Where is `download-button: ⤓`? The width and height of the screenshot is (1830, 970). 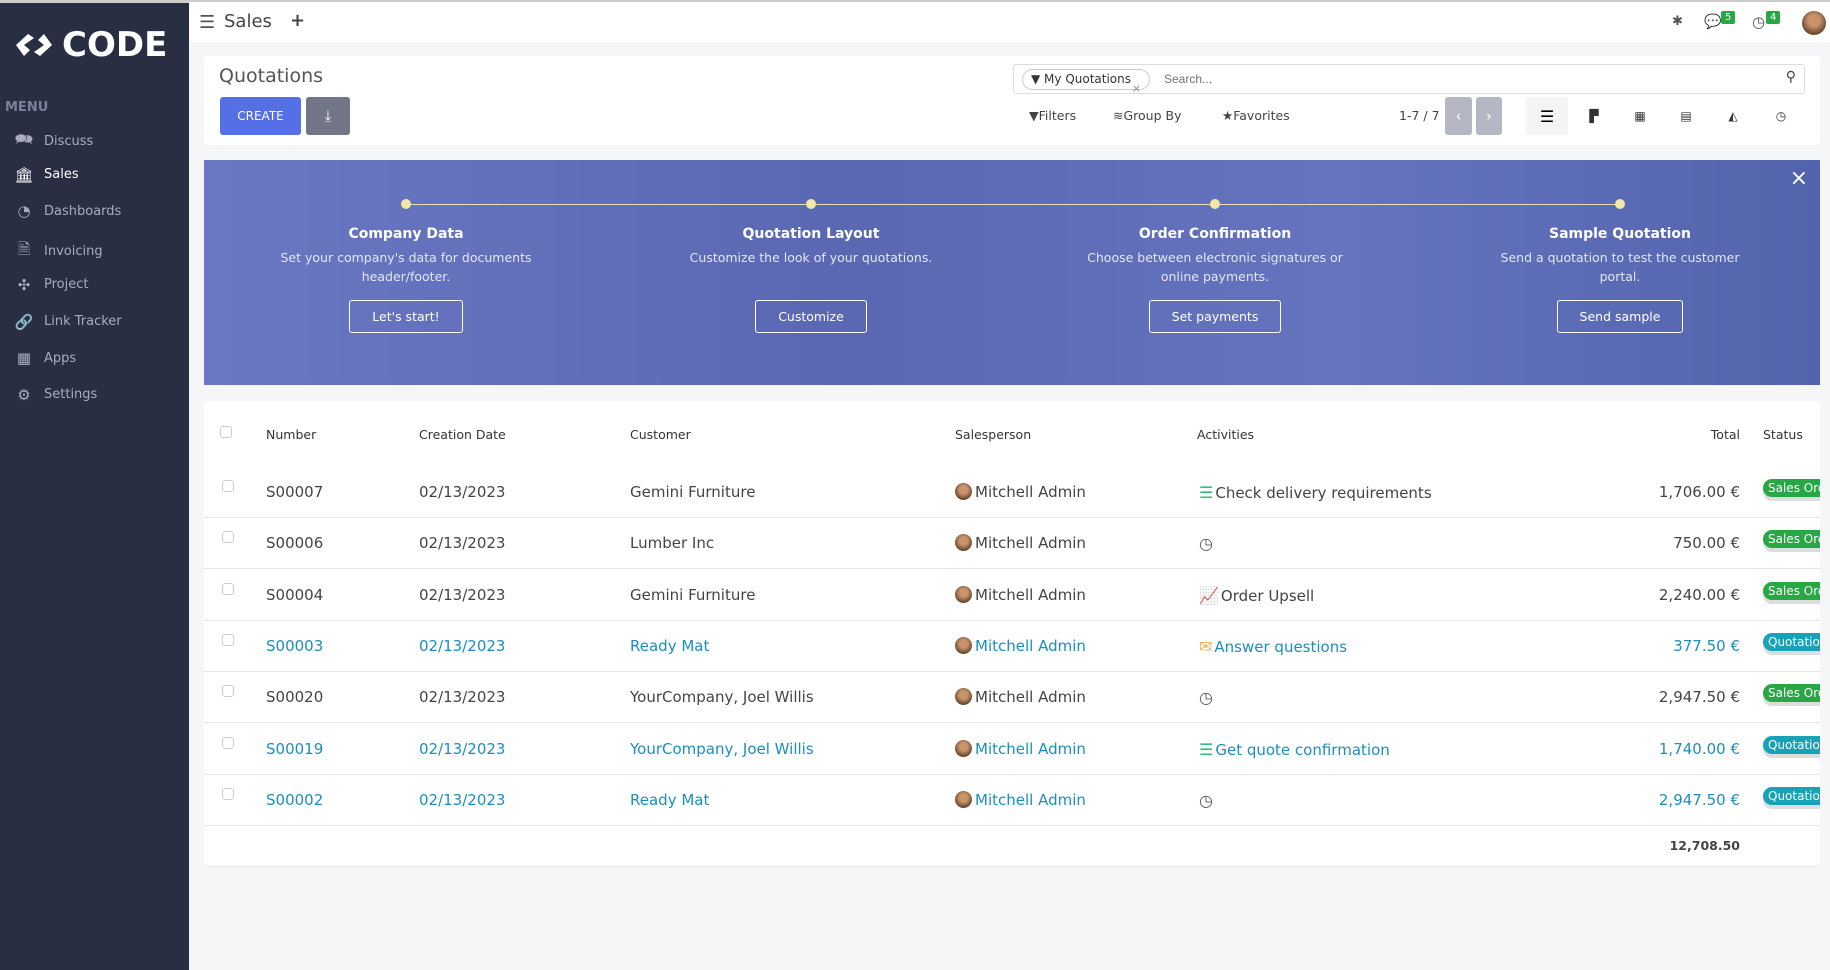
download-button: ⤓ is located at coordinates (328, 116).